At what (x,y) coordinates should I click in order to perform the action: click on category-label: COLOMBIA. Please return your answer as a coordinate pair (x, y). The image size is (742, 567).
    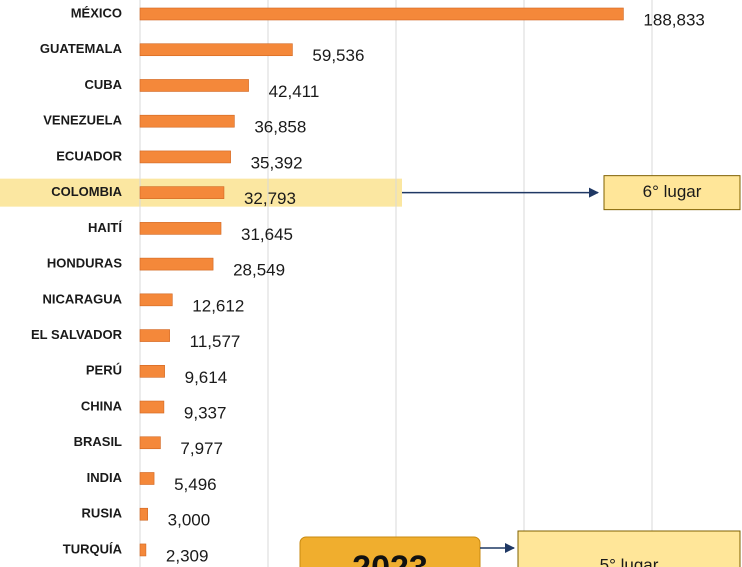
    Looking at the image, I should click on (86, 191).